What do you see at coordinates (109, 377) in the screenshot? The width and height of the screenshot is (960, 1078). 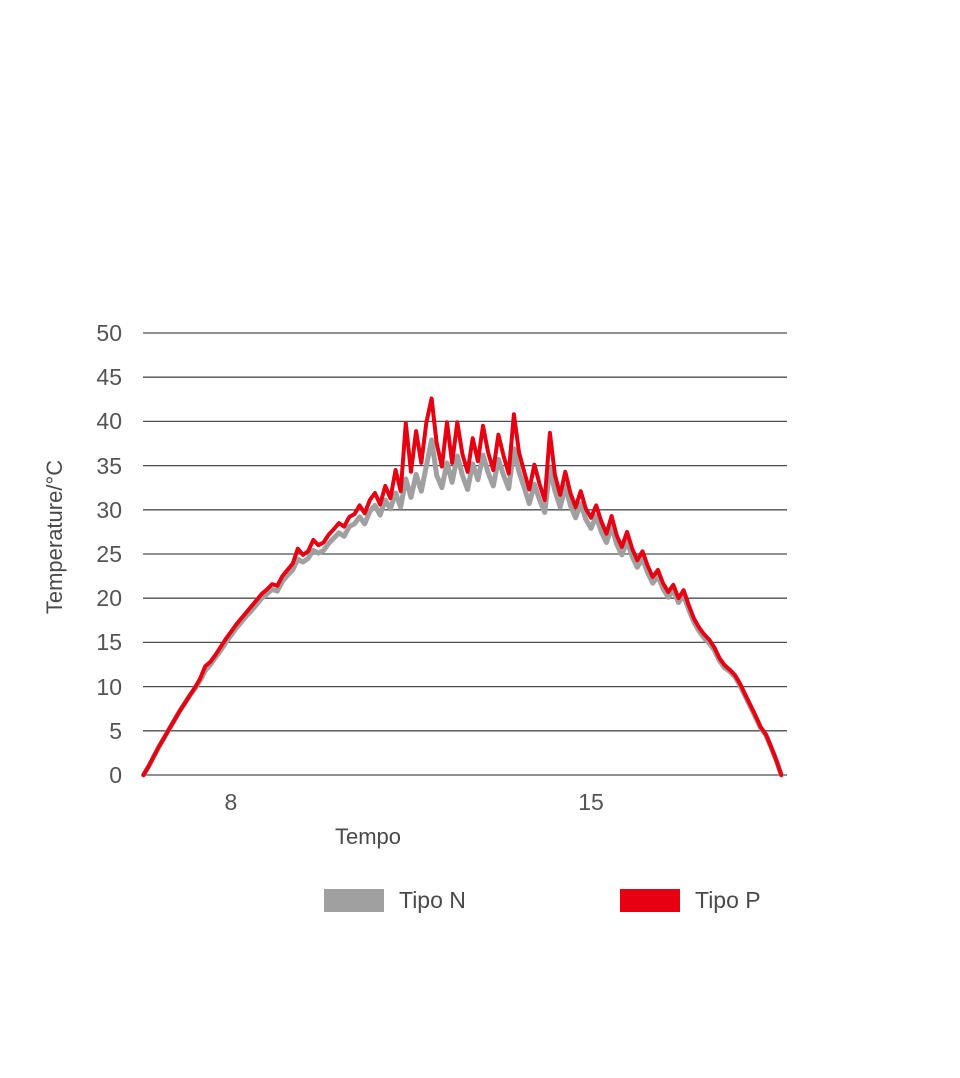 I see `y-tick-label-45: 45` at bounding box center [109, 377].